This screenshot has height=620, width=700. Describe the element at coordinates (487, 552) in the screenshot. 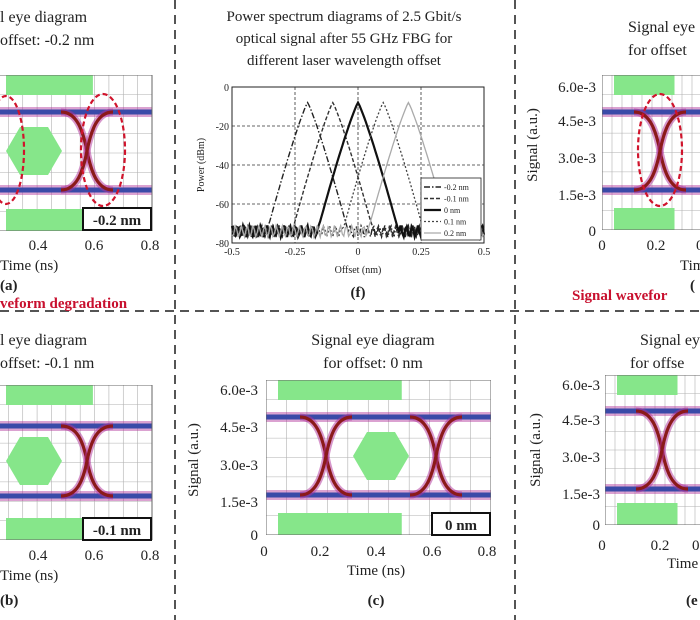

I see `x-tick-c-4: 0.8` at that location.